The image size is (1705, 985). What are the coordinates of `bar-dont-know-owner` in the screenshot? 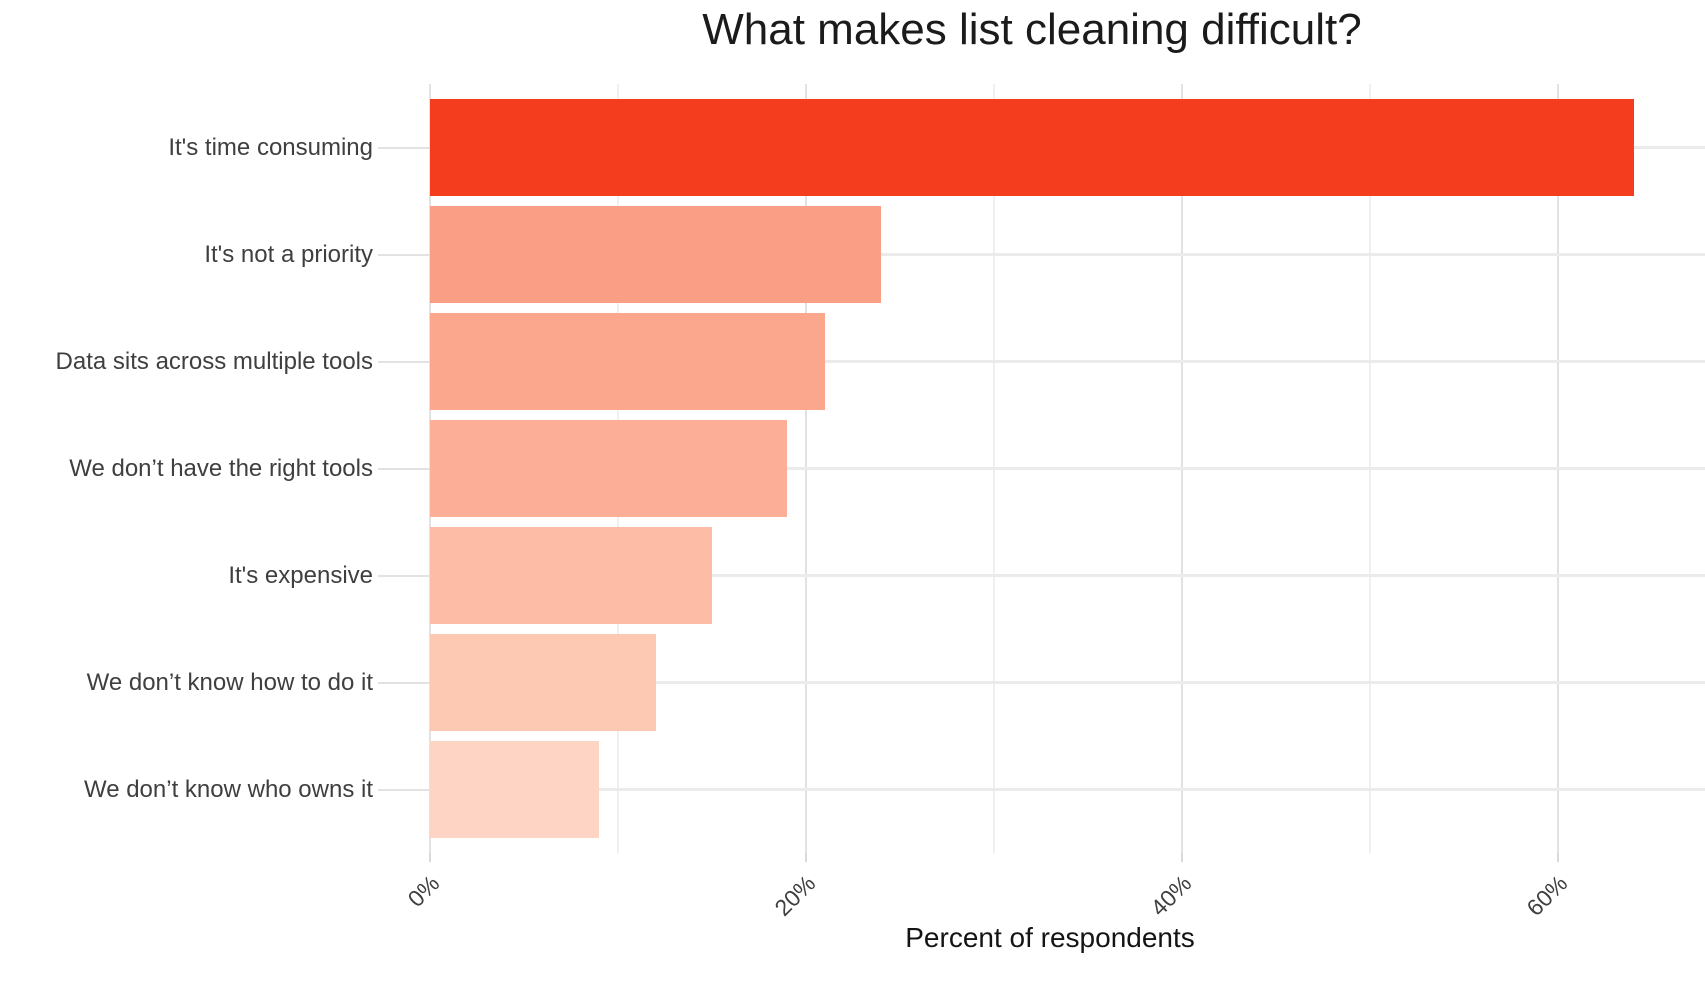 It's located at (515, 789).